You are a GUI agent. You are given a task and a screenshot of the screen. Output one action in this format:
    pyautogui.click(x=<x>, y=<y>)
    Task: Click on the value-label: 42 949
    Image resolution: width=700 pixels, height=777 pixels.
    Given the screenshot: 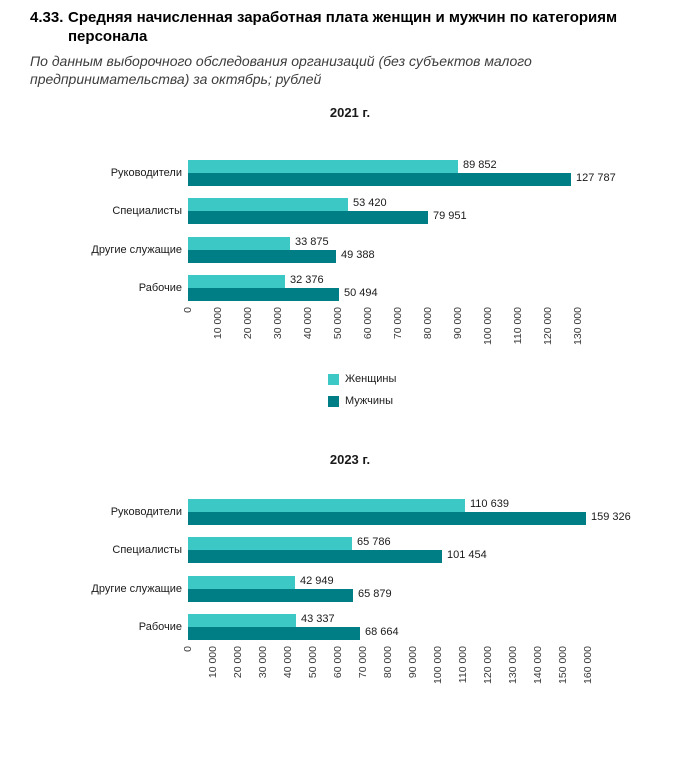 What is the action you would take?
    pyautogui.click(x=317, y=581)
    